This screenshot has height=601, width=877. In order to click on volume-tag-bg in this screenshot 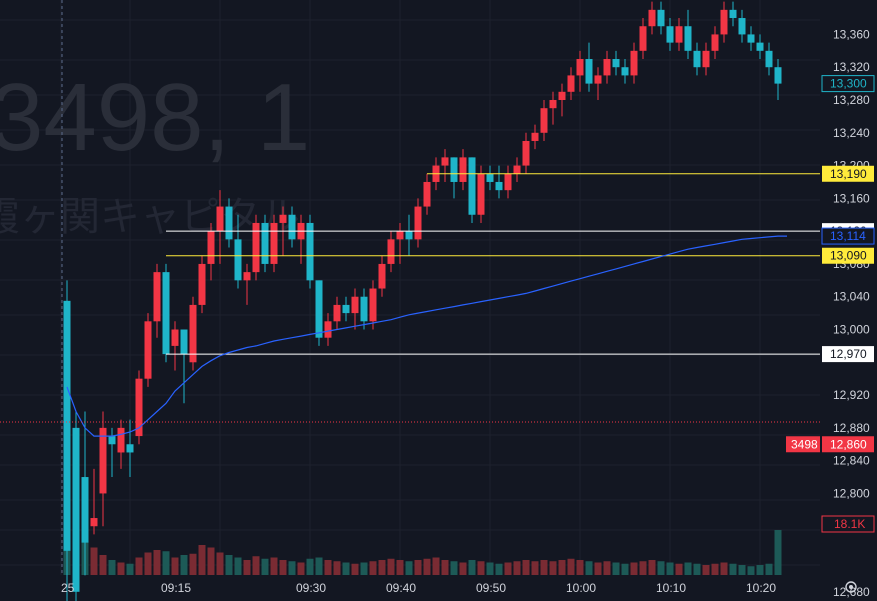, I will do `click(848, 524)`.